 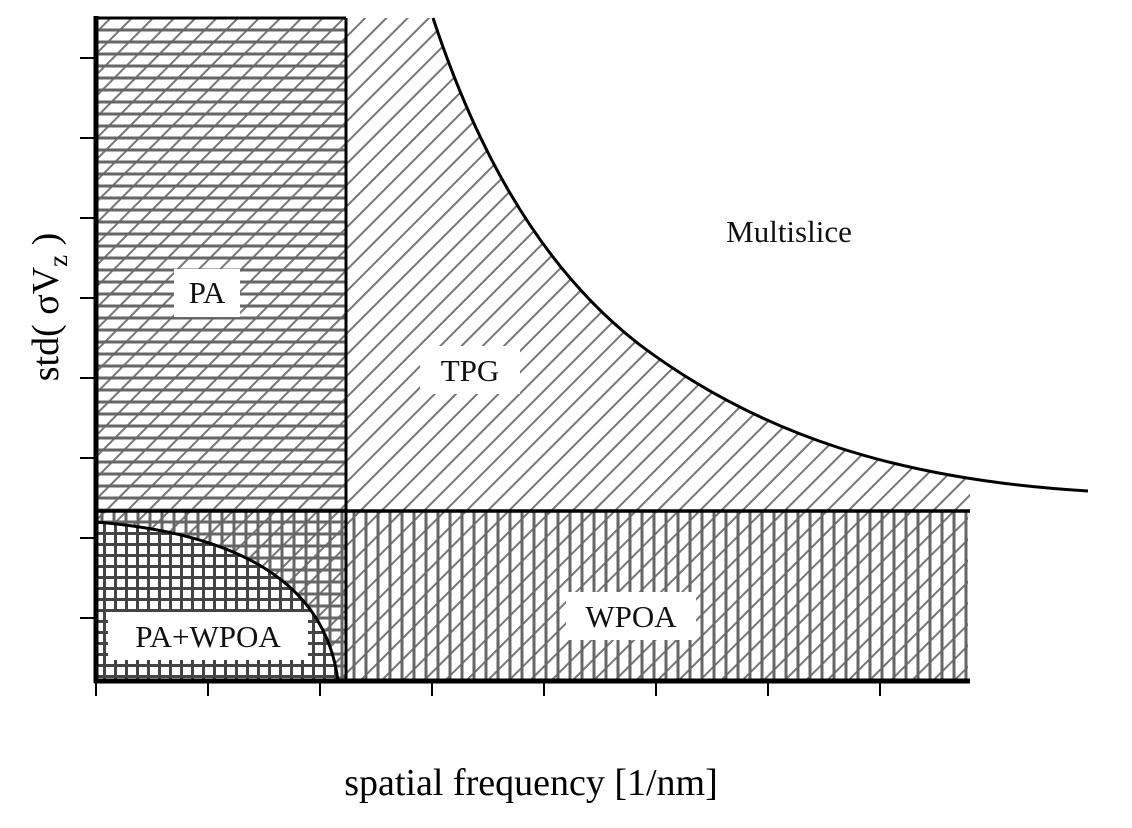 What do you see at coordinates (88, 338) in the screenshot?
I see `y-axis-ticks` at bounding box center [88, 338].